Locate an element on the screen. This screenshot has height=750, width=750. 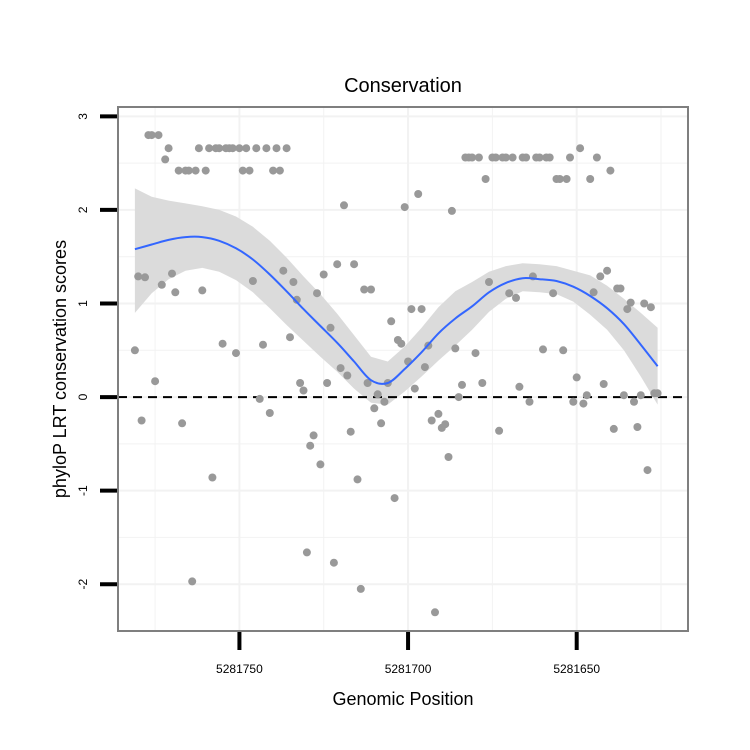
y-tick-label: -1 is located at coordinates (83, 490).